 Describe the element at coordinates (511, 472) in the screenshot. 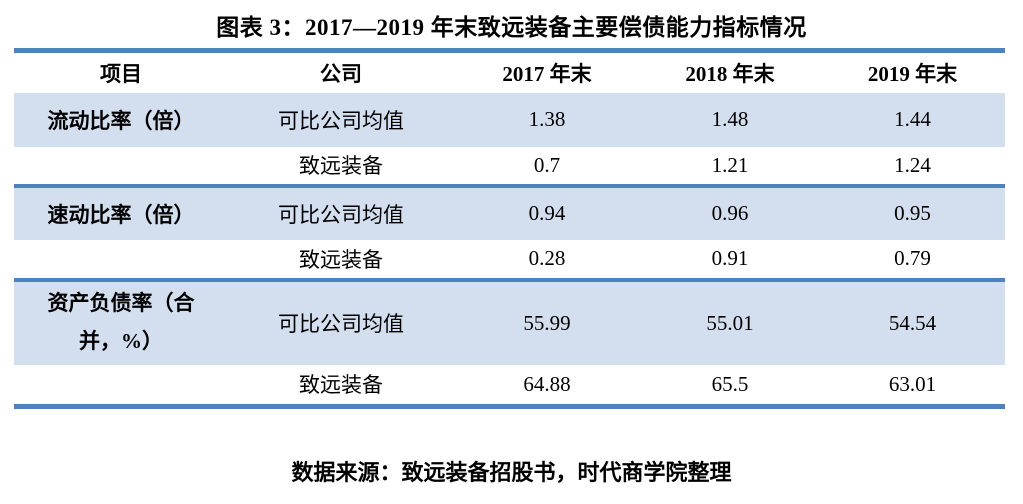

I see `data-source-note: 数据来源：致远装备招股书，时代商学院整理` at that location.